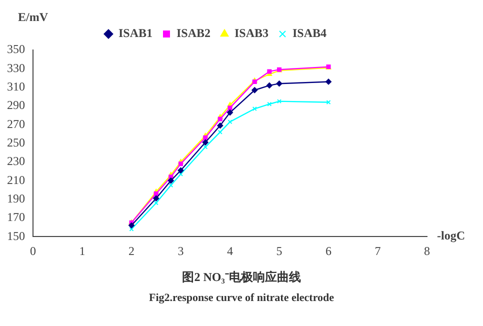 This screenshot has height=326, width=483. What do you see at coordinates (251, 33) in the screenshot?
I see `legend-label: ISAB3` at bounding box center [251, 33].